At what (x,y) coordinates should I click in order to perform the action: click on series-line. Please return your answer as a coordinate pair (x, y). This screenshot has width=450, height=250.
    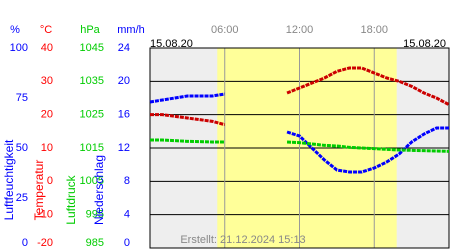
    Looking at the image, I should click on (300, 145).